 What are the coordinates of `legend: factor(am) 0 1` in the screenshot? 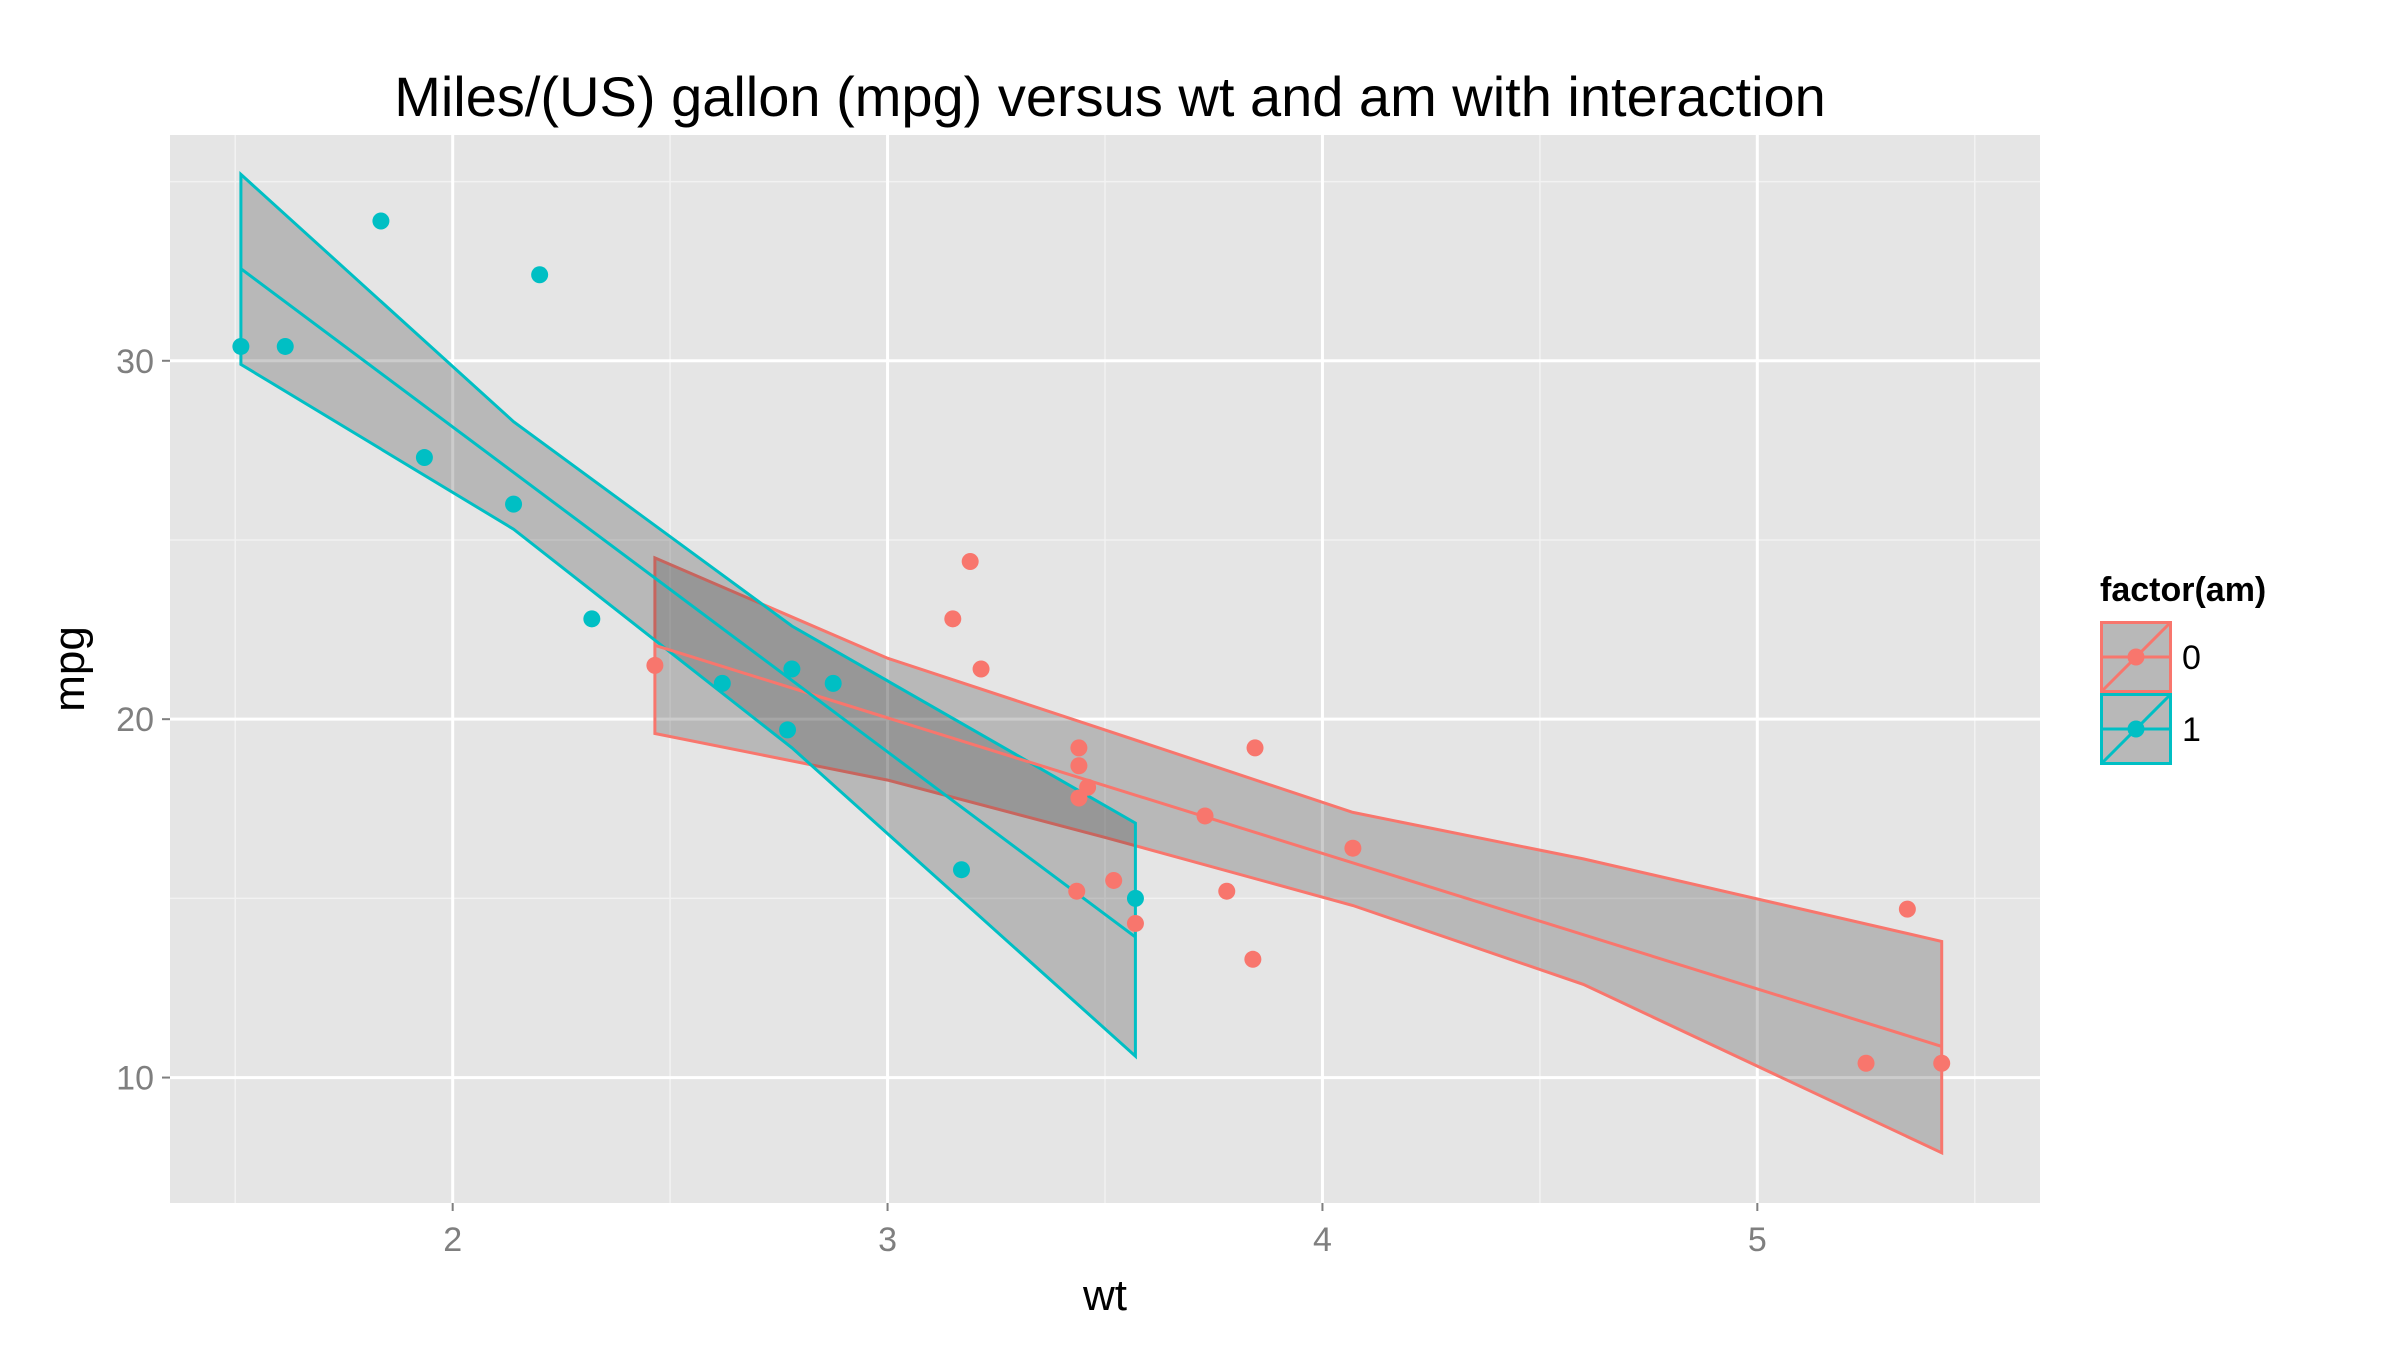 It's located at (2183, 668).